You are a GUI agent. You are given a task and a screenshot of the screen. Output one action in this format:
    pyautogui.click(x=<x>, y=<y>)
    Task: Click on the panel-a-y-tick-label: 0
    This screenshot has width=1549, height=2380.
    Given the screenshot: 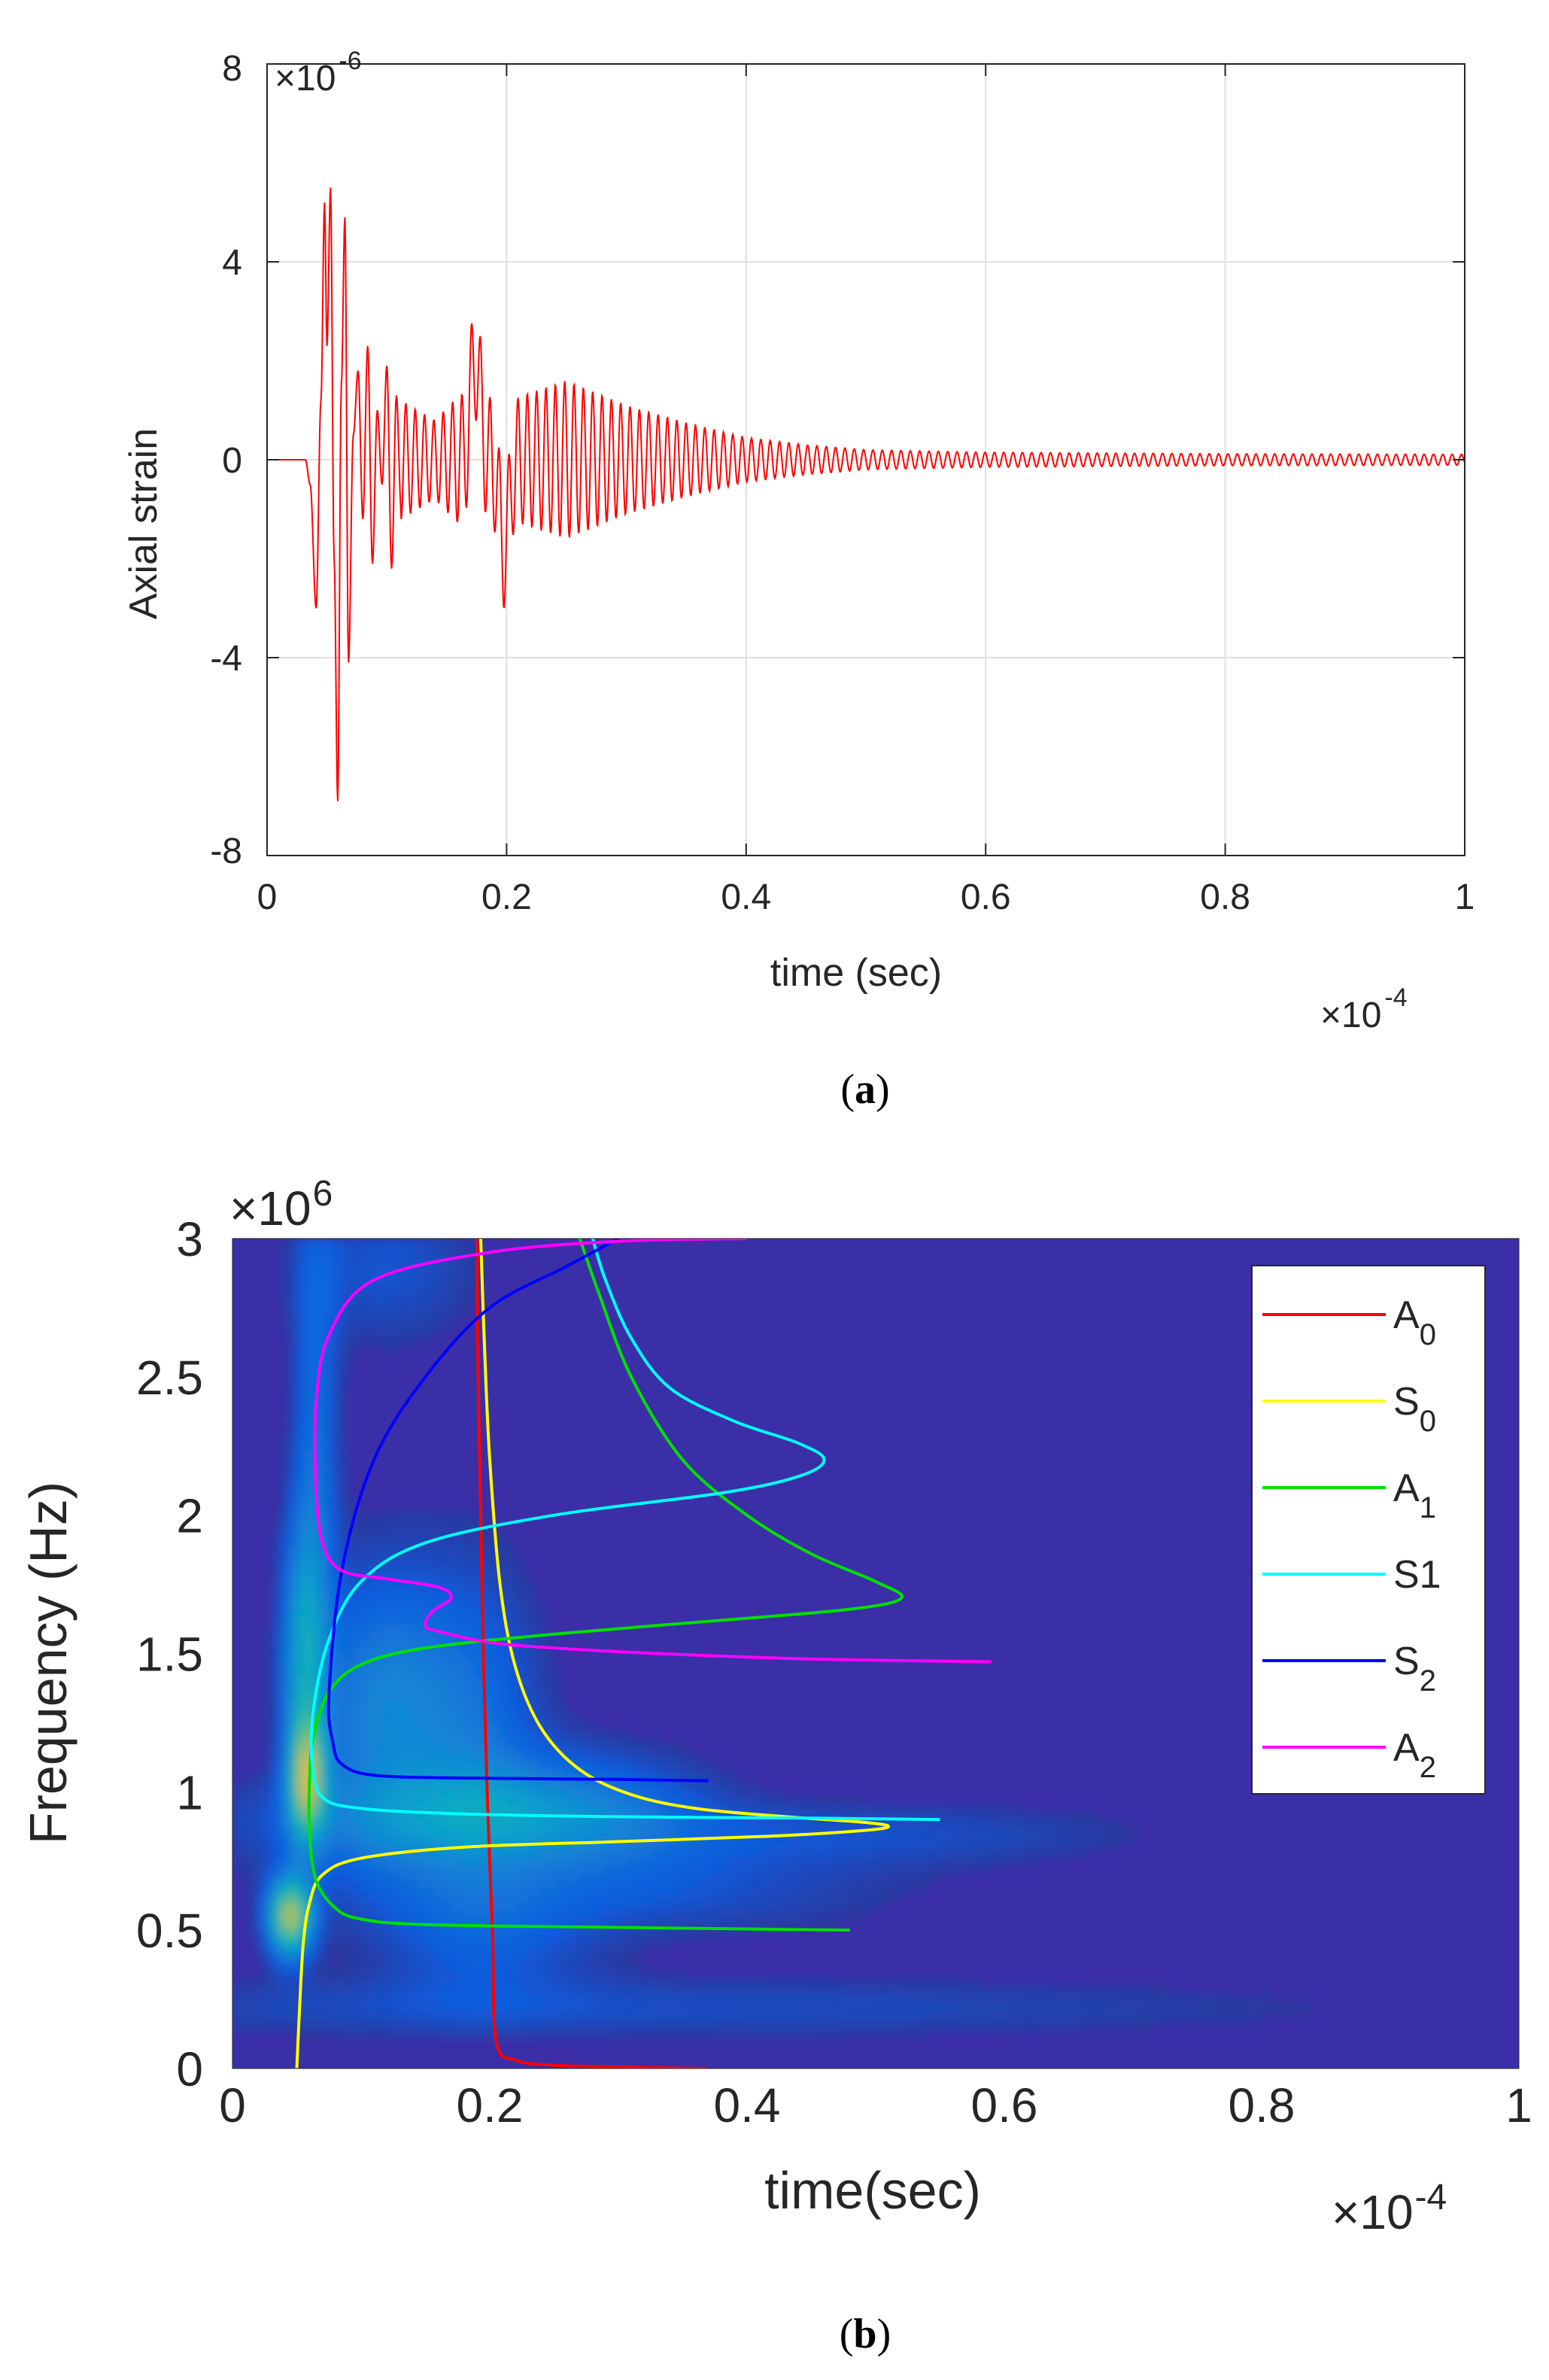 What is the action you would take?
    pyautogui.click(x=232, y=461)
    